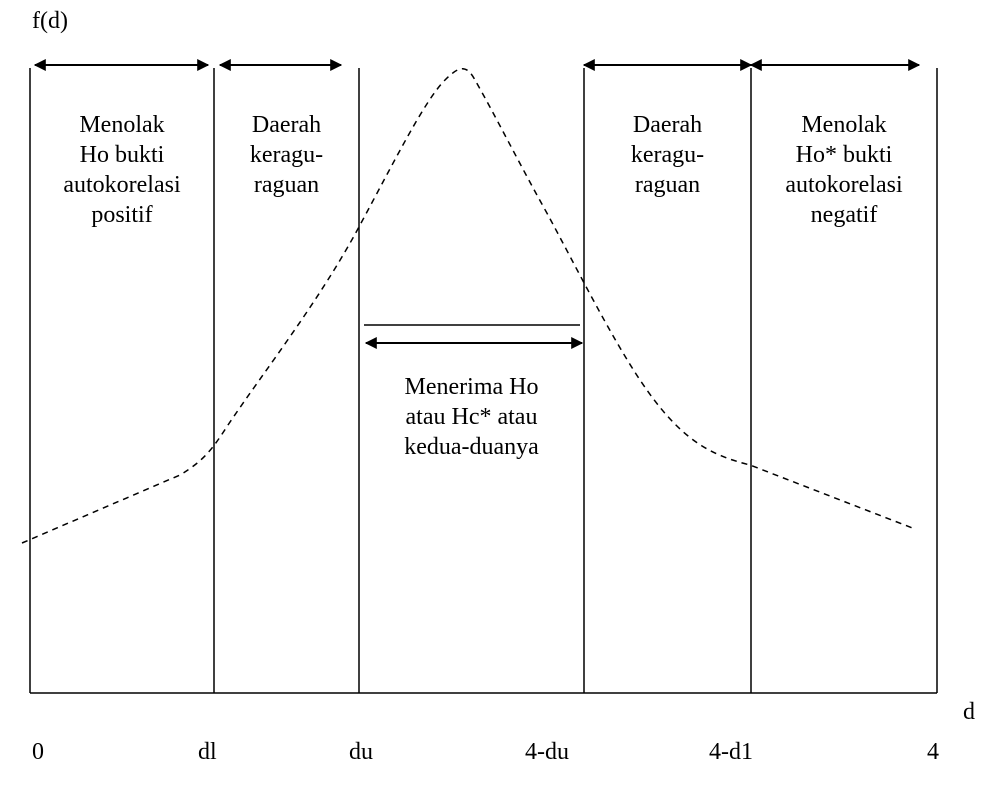 Image resolution: width=996 pixels, height=790 pixels. I want to click on x-axis-label: d, so click(969, 712).